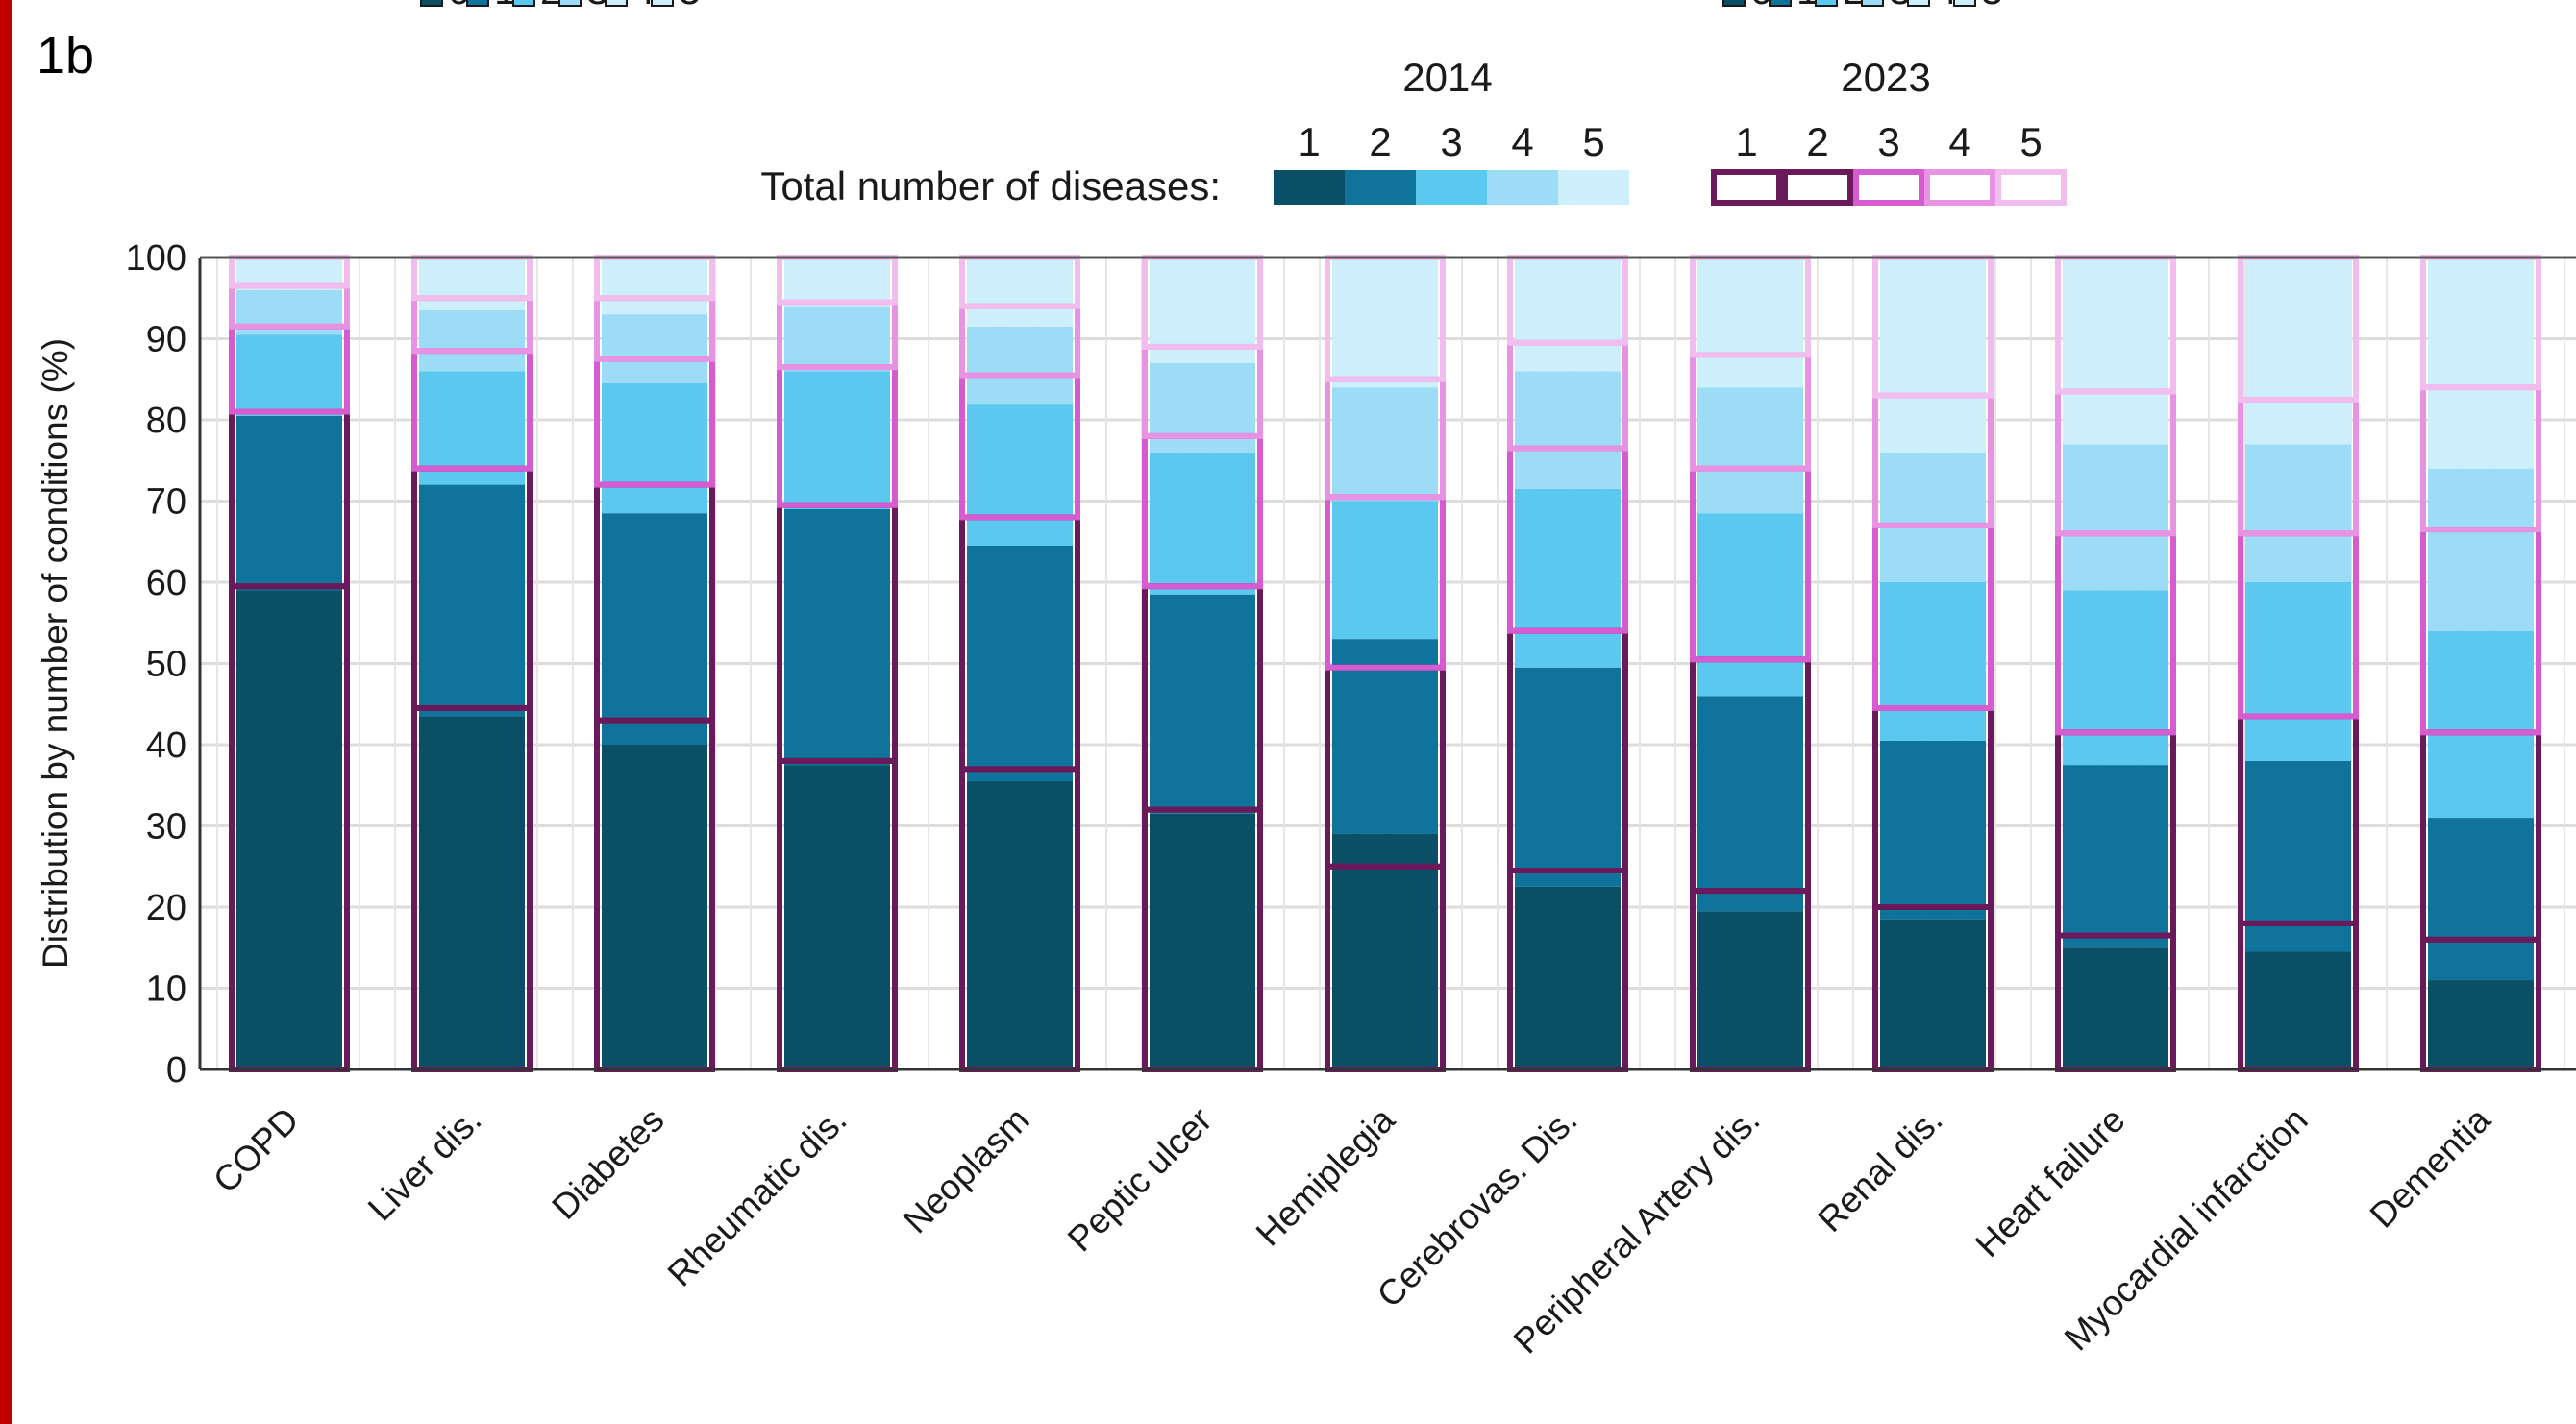 The width and height of the screenshot is (2576, 1424). Describe the element at coordinates (597, 6) in the screenshot. I see `remnant-label-left-3: 3` at that location.